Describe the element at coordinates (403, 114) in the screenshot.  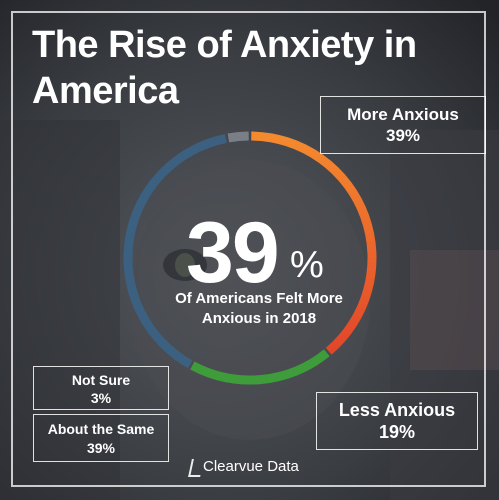
I see `more-anxious-name: More Anxious` at that location.